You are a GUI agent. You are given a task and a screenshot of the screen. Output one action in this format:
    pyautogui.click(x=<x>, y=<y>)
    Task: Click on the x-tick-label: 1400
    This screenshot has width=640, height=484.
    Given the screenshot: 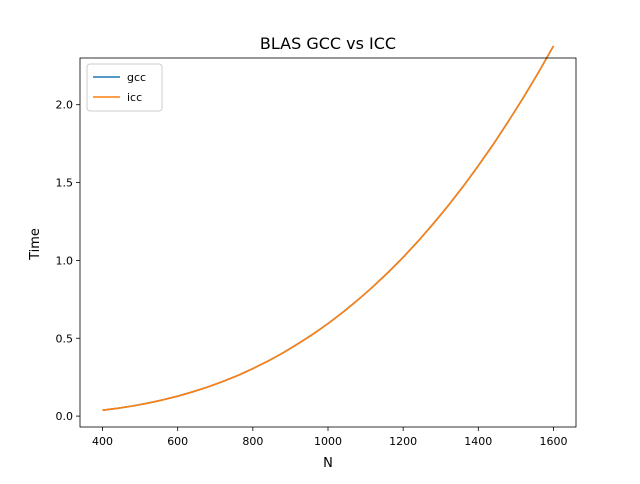 What is the action you would take?
    pyautogui.click(x=478, y=441)
    